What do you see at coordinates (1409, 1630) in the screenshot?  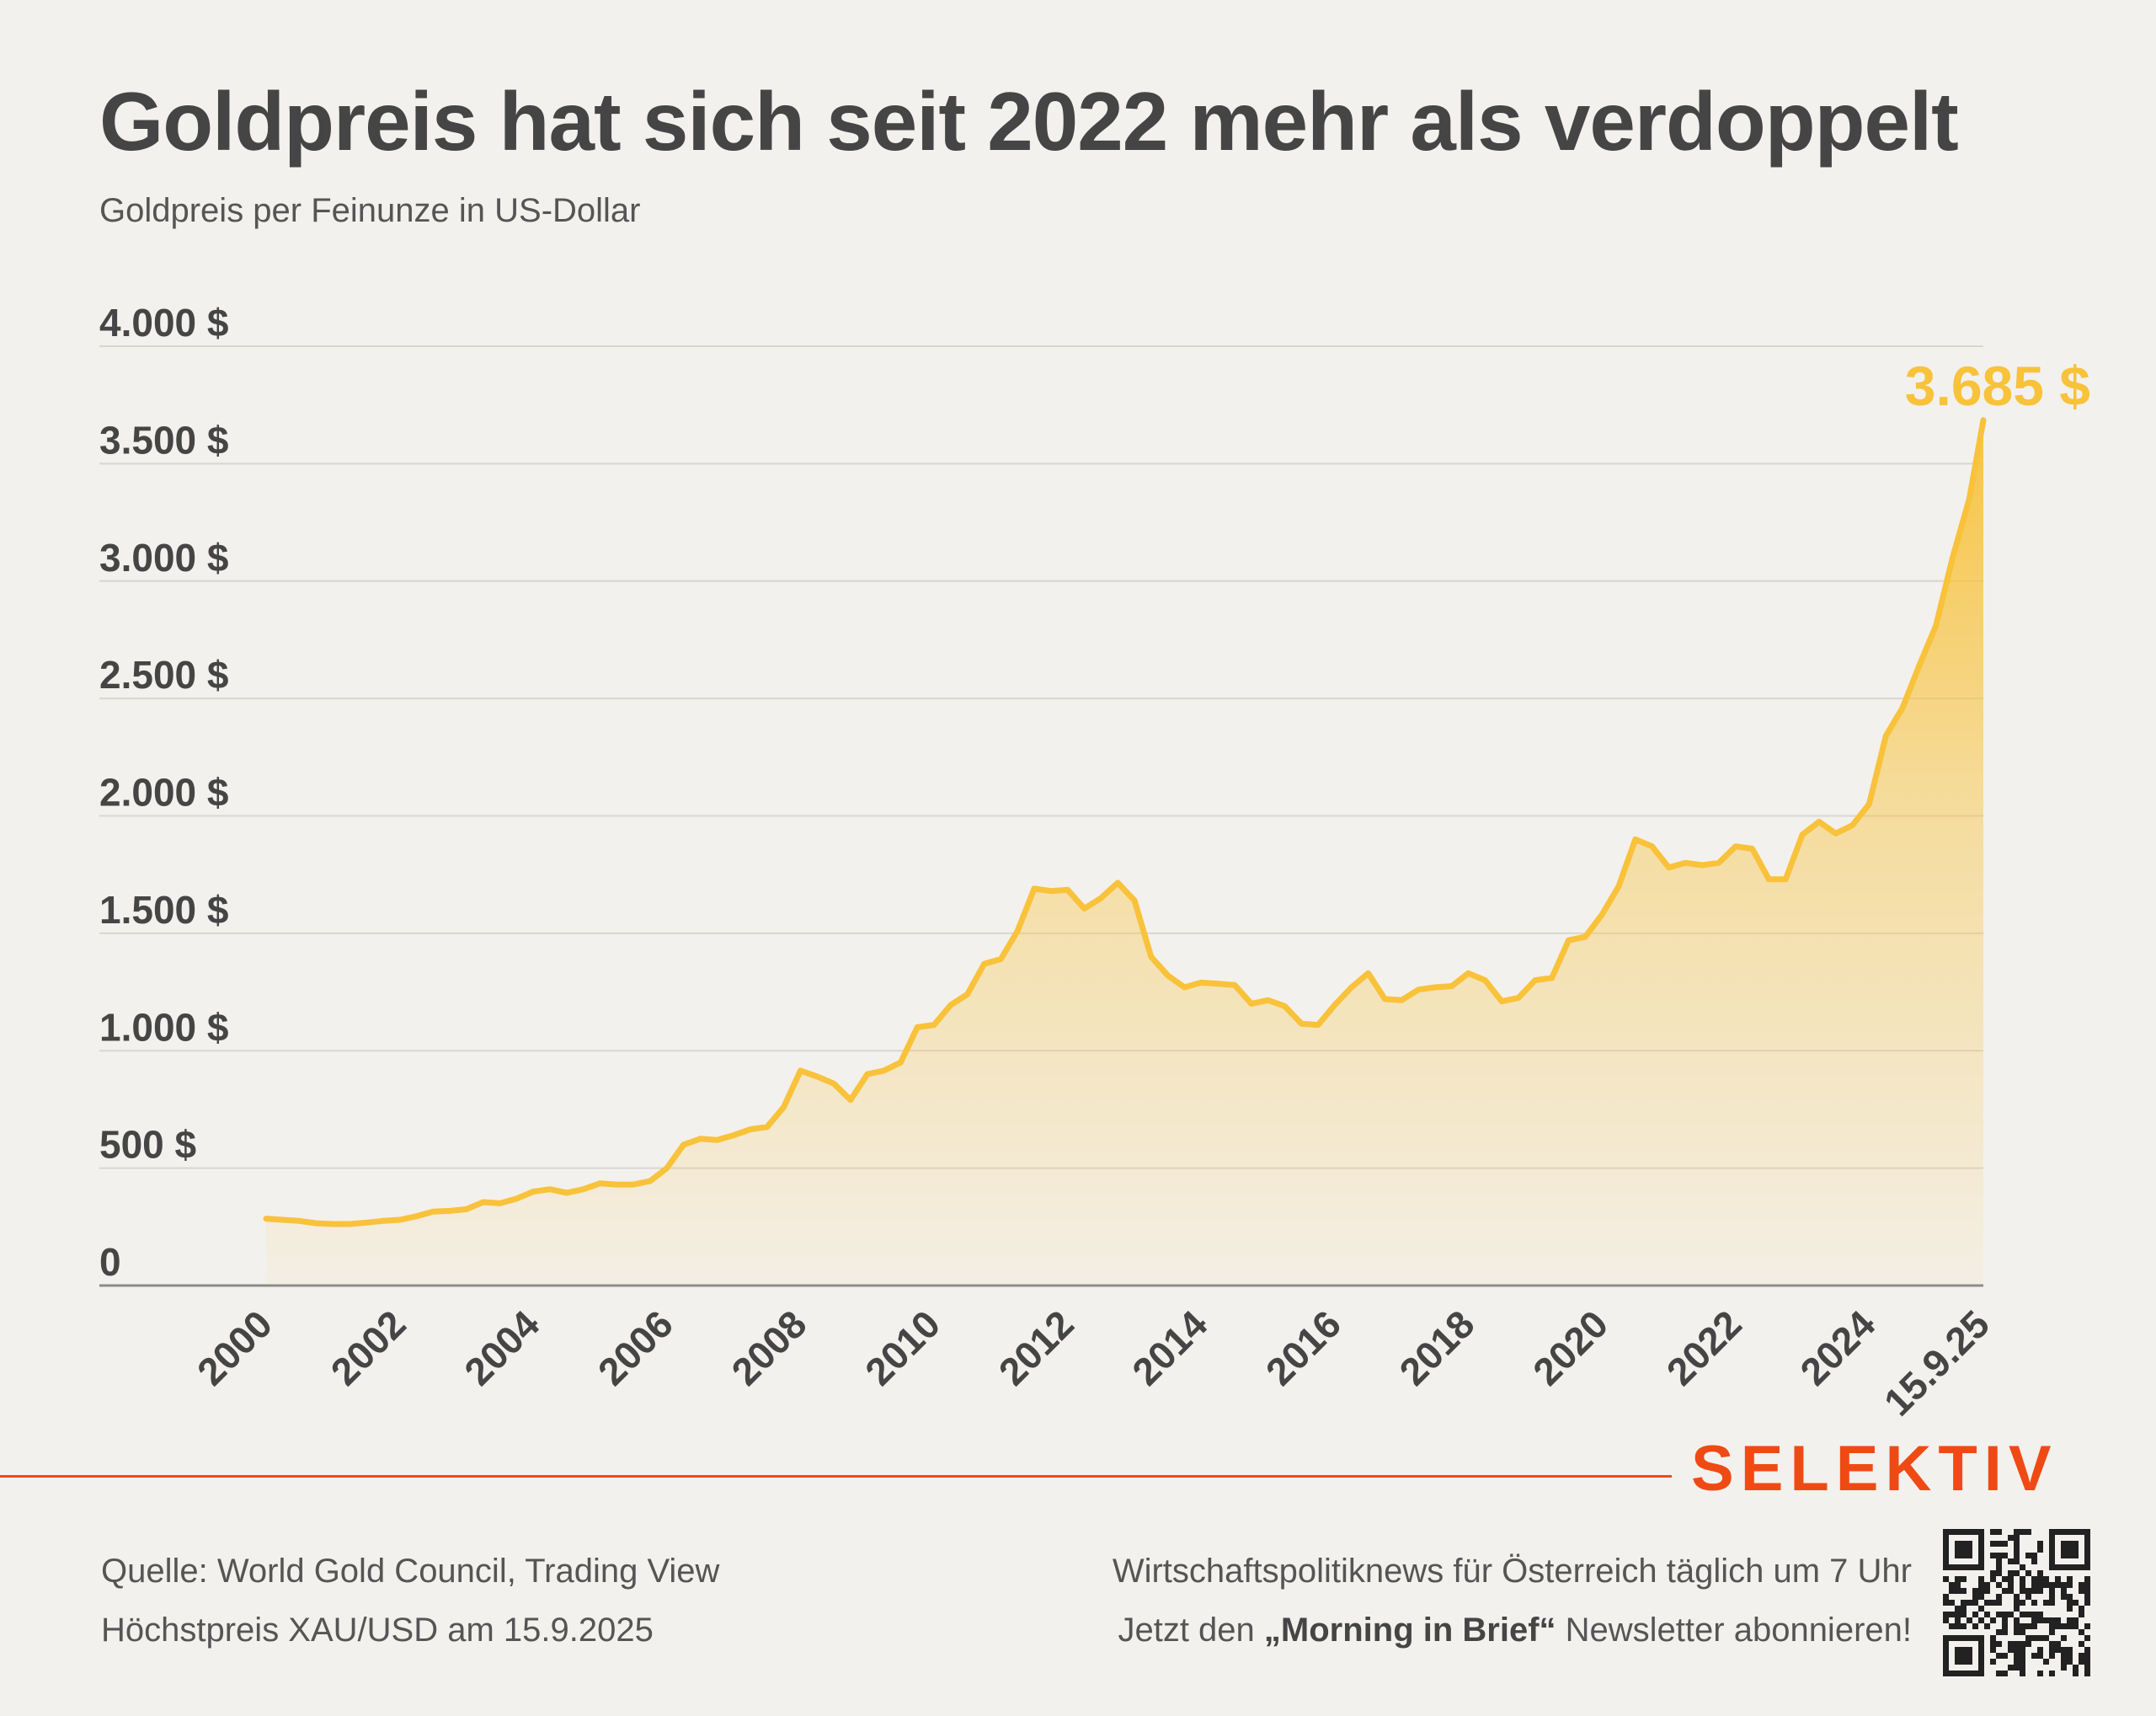 I see `promo-newsletter-name: „Morning in Brief“` at bounding box center [1409, 1630].